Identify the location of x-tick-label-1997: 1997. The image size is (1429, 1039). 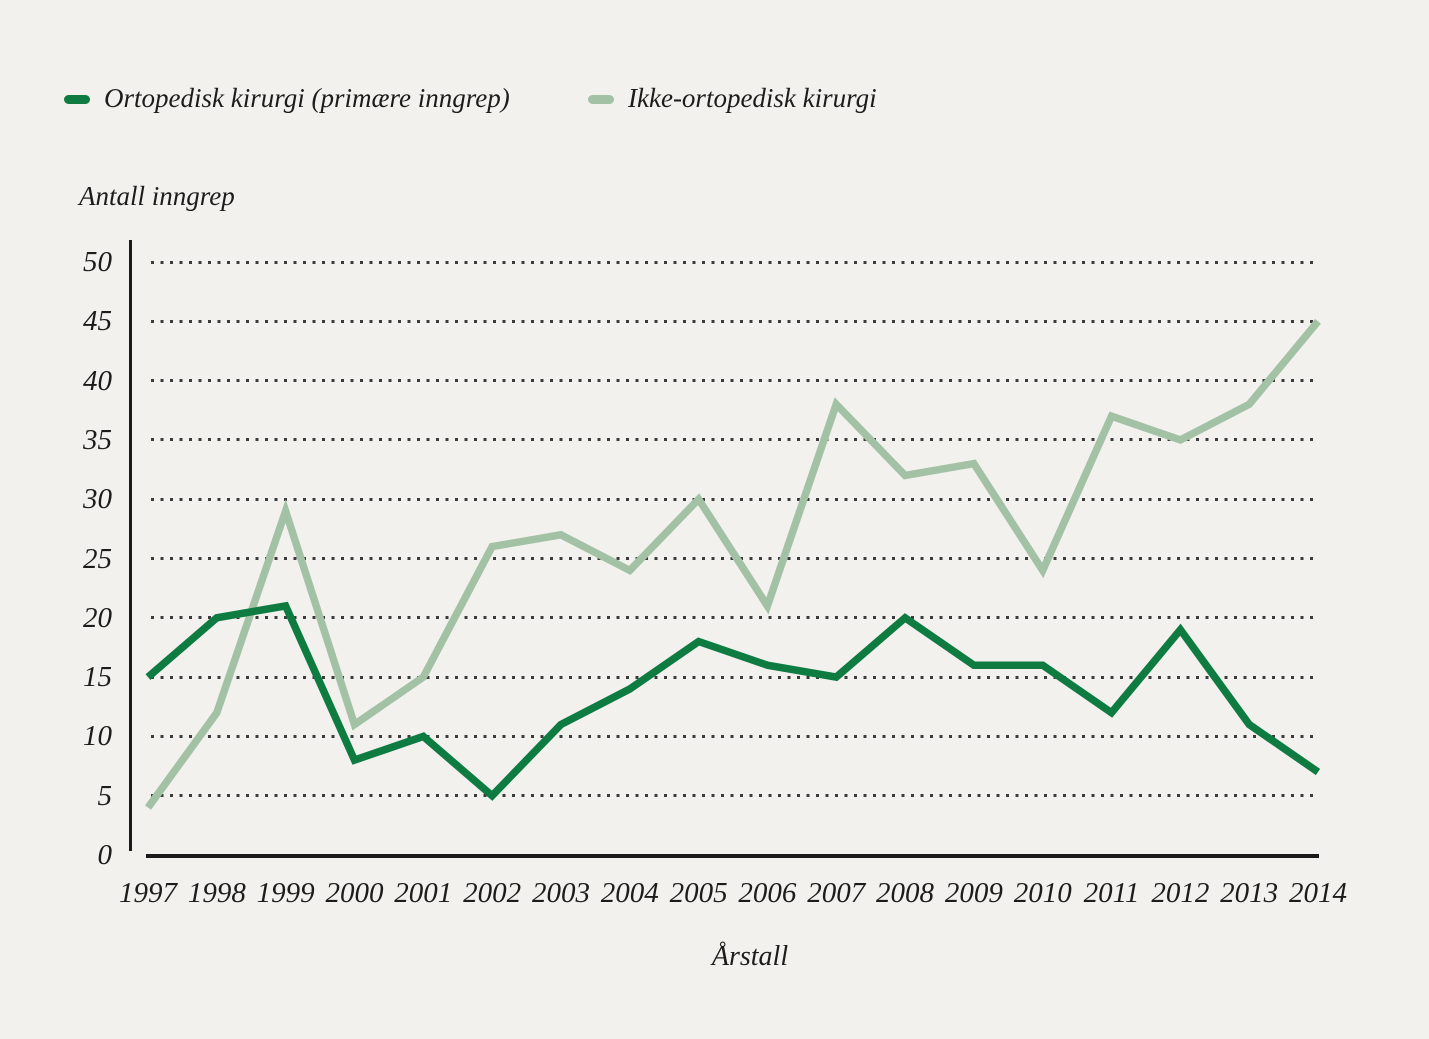
(148, 893).